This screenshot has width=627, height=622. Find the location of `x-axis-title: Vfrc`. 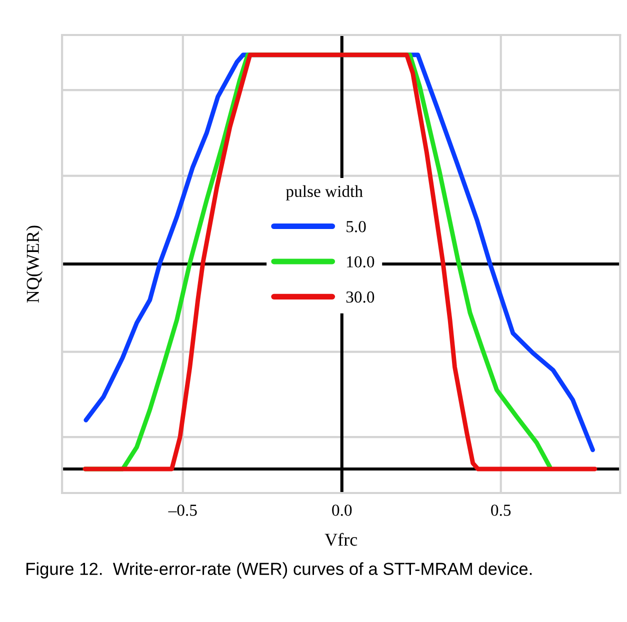

x-axis-title: Vfrc is located at coordinates (341, 539).